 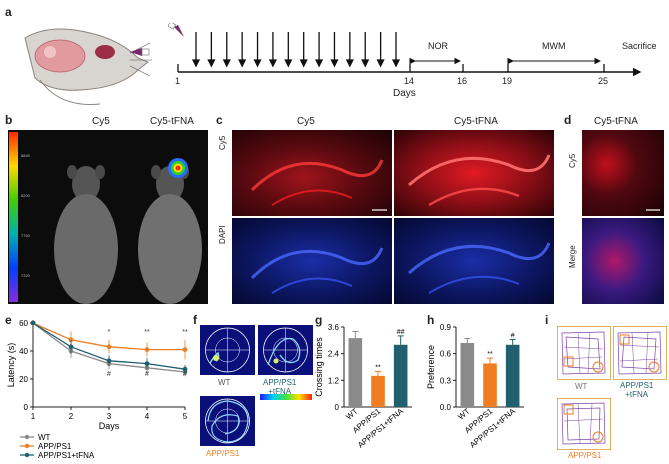 What do you see at coordinates (446, 327) in the screenshot?
I see `y-tick-label: 0.9` at bounding box center [446, 327].